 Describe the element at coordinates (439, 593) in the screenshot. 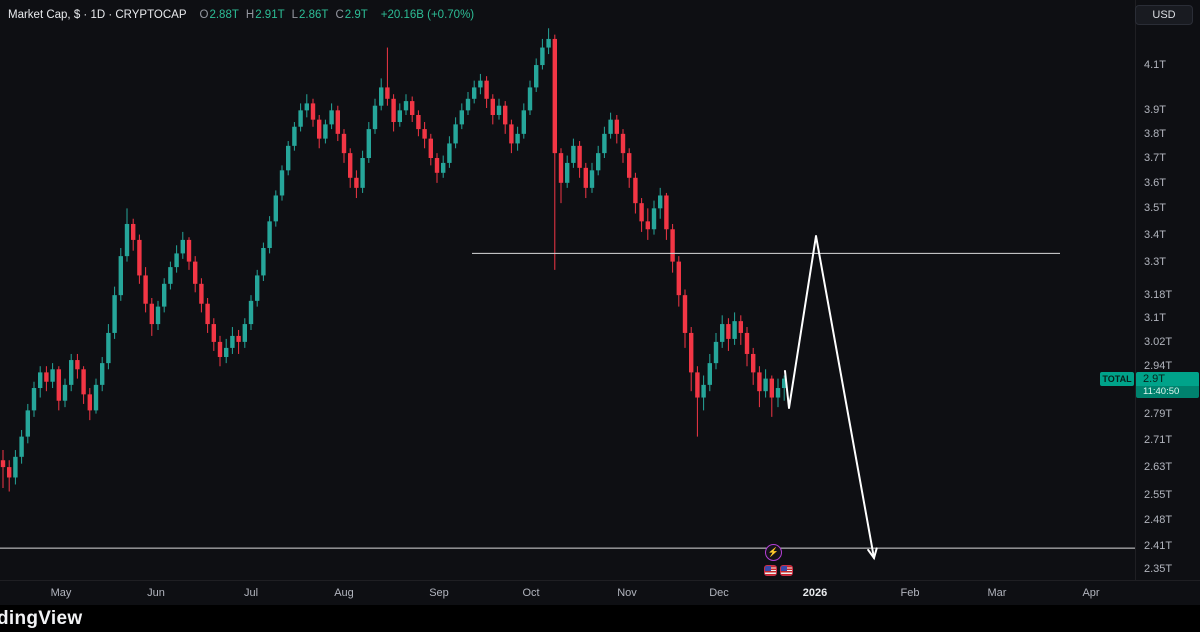

I see `time-scale-label: Sep` at that location.